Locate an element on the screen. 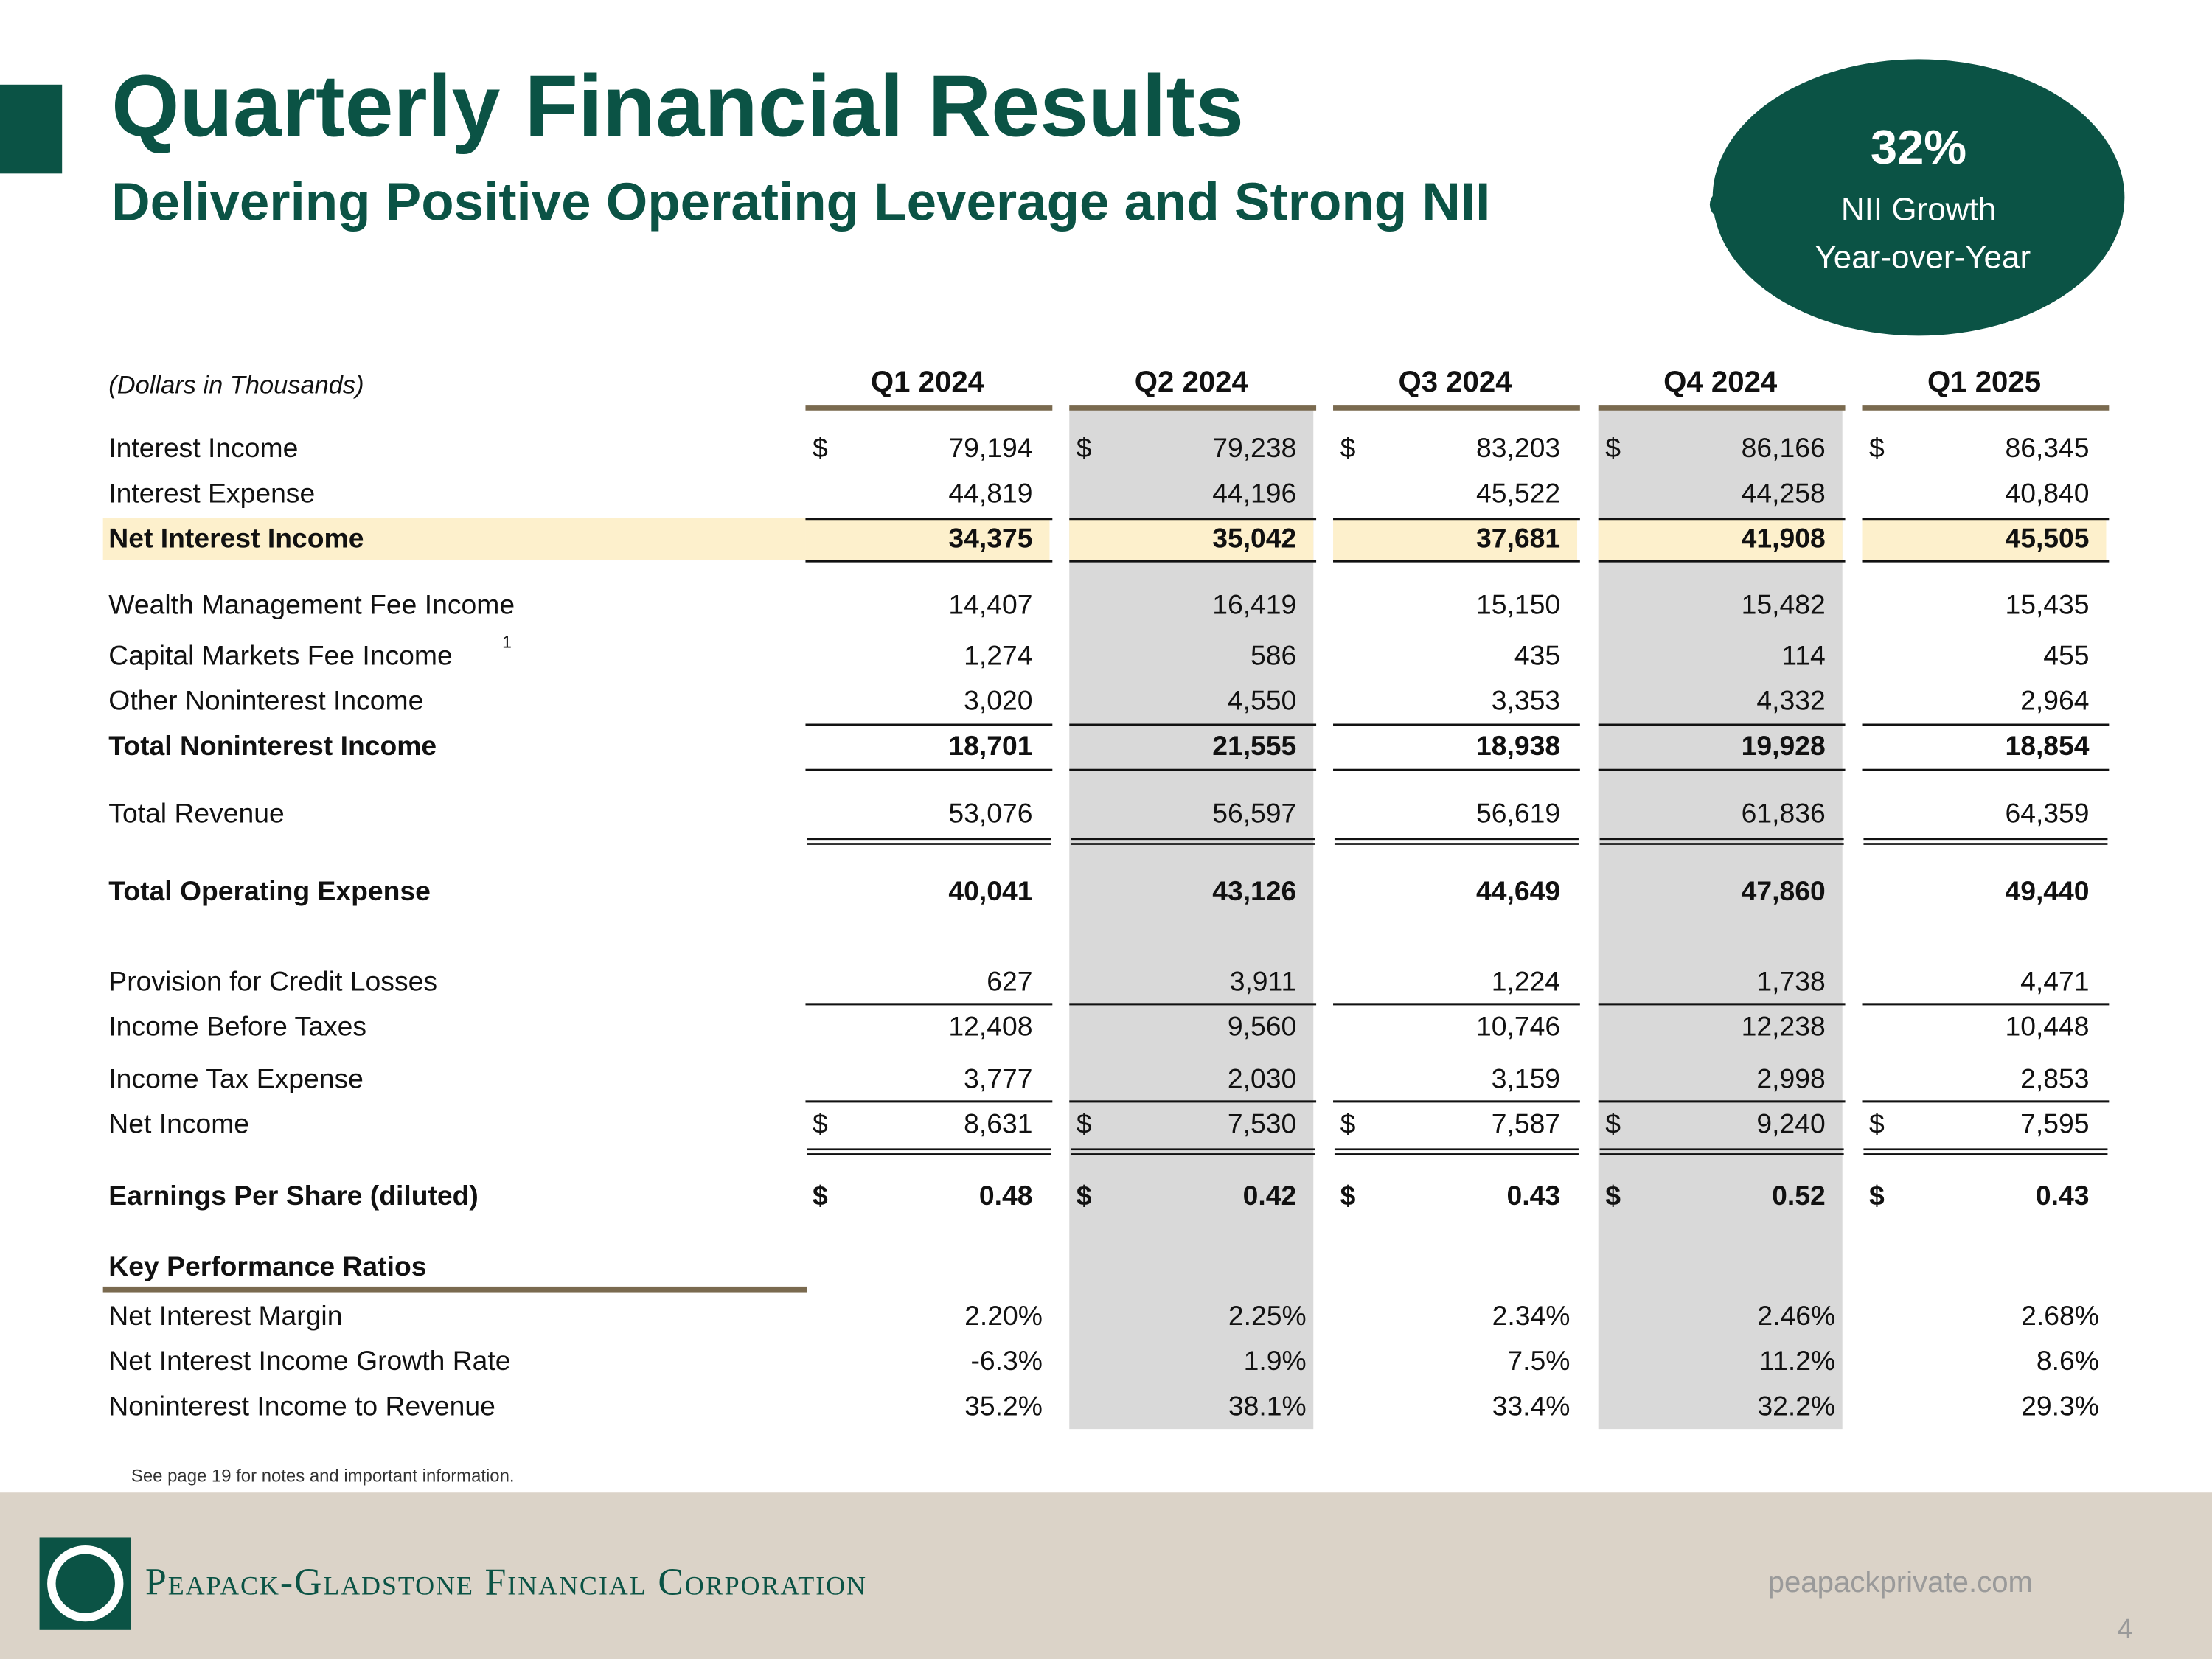 The height and width of the screenshot is (1659, 2212). cell: 47,860 is located at coordinates (1784, 890).